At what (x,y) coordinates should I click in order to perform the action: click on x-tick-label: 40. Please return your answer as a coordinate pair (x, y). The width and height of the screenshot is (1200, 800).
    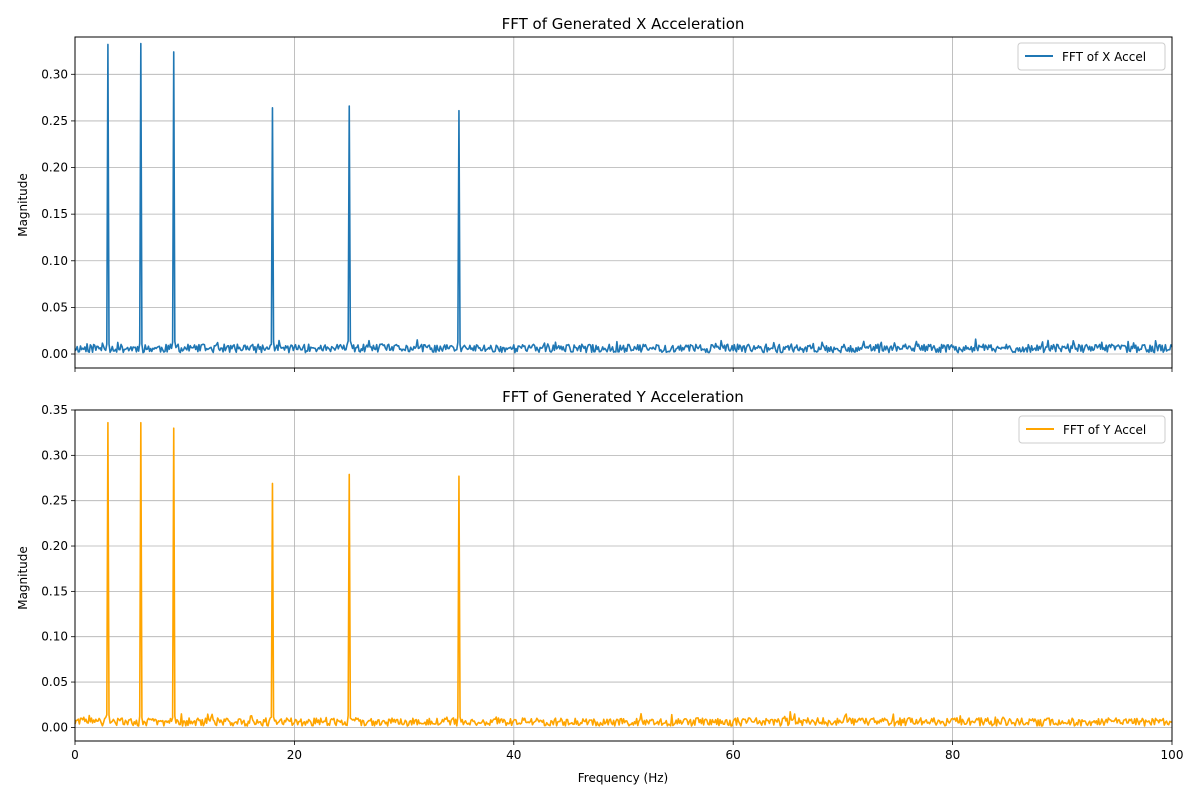
    Looking at the image, I should click on (513, 755).